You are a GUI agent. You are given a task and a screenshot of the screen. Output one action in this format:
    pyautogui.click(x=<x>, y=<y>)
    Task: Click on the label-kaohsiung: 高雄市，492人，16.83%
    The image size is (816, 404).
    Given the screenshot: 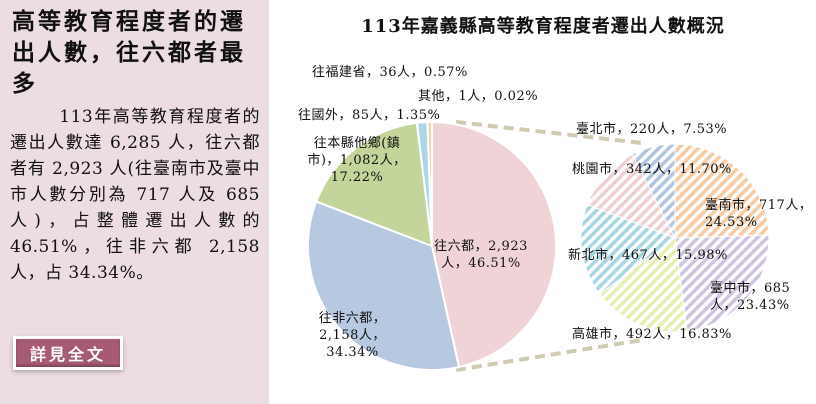 What is the action you would take?
    pyautogui.click(x=652, y=334)
    